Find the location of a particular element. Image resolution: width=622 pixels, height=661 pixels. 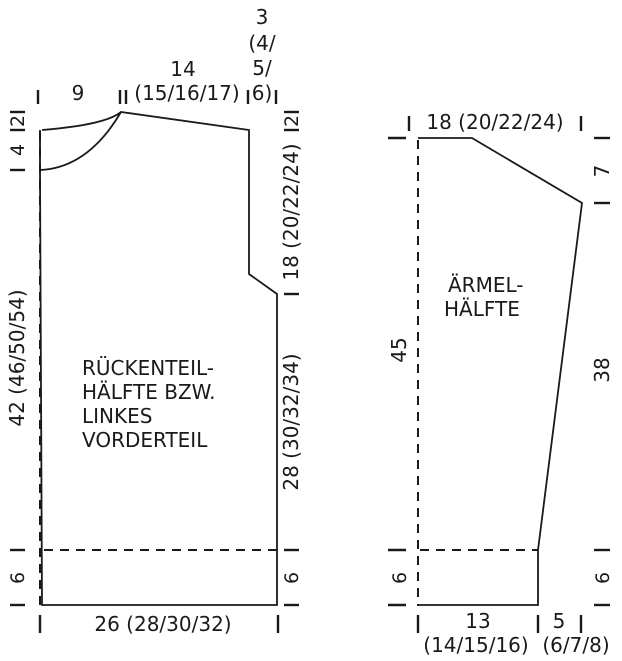

sleeve-bottom-extra-line-1: 5 is located at coordinates (559, 621).